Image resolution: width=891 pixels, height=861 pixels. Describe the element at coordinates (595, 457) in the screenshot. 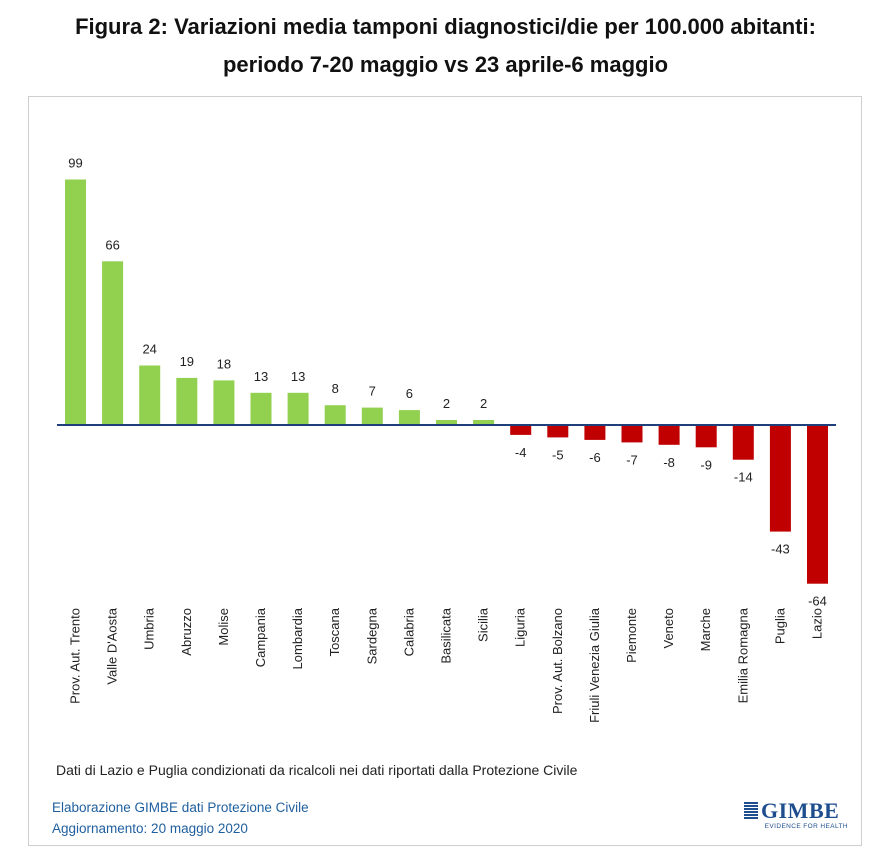

I see `data-label-14: -6` at that location.